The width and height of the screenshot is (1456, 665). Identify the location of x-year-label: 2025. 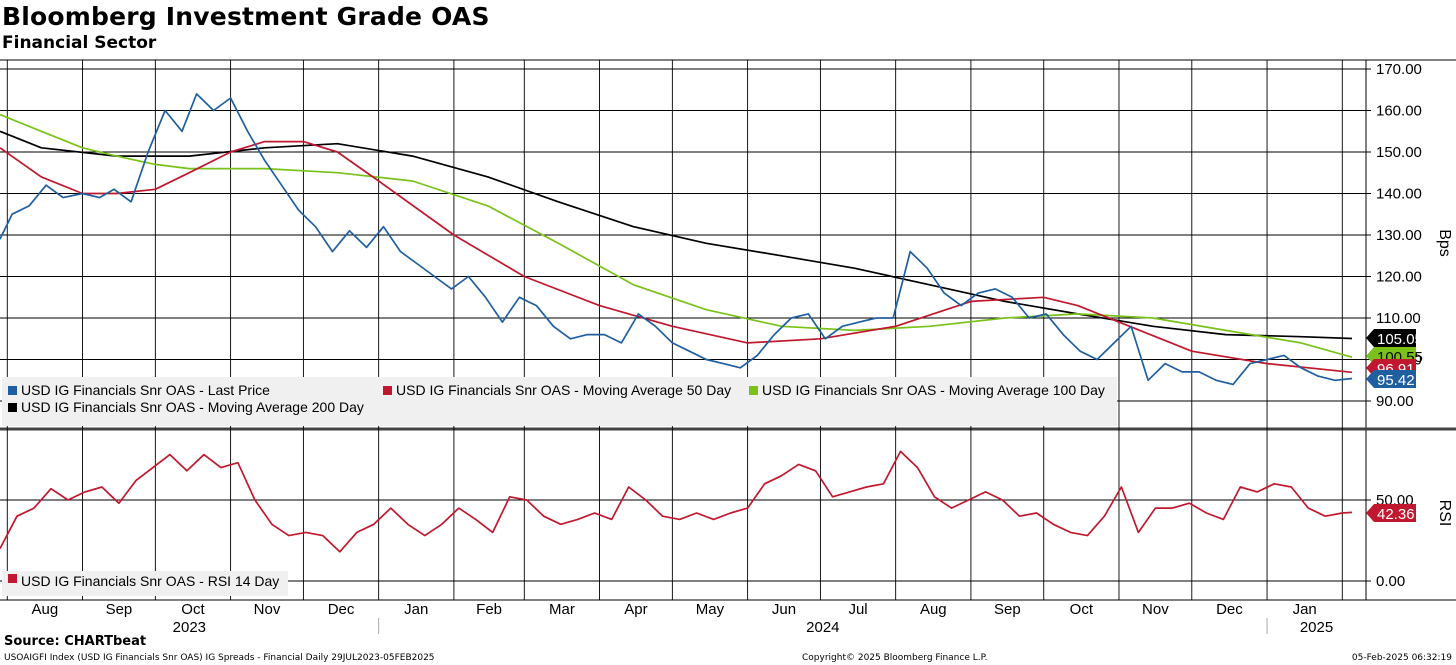
(1316, 627).